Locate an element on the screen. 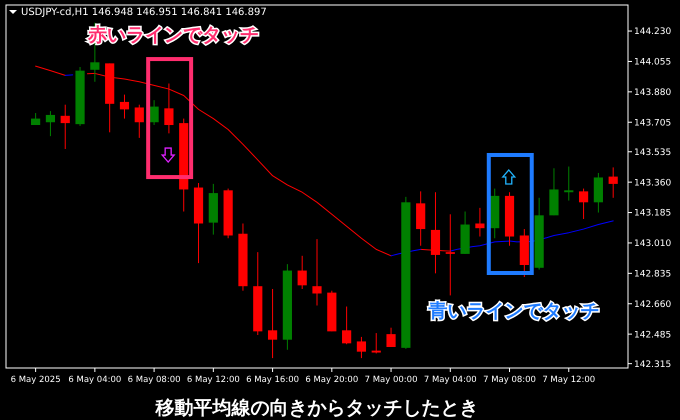  y-tick-label: 143.010 is located at coordinates (653, 244).